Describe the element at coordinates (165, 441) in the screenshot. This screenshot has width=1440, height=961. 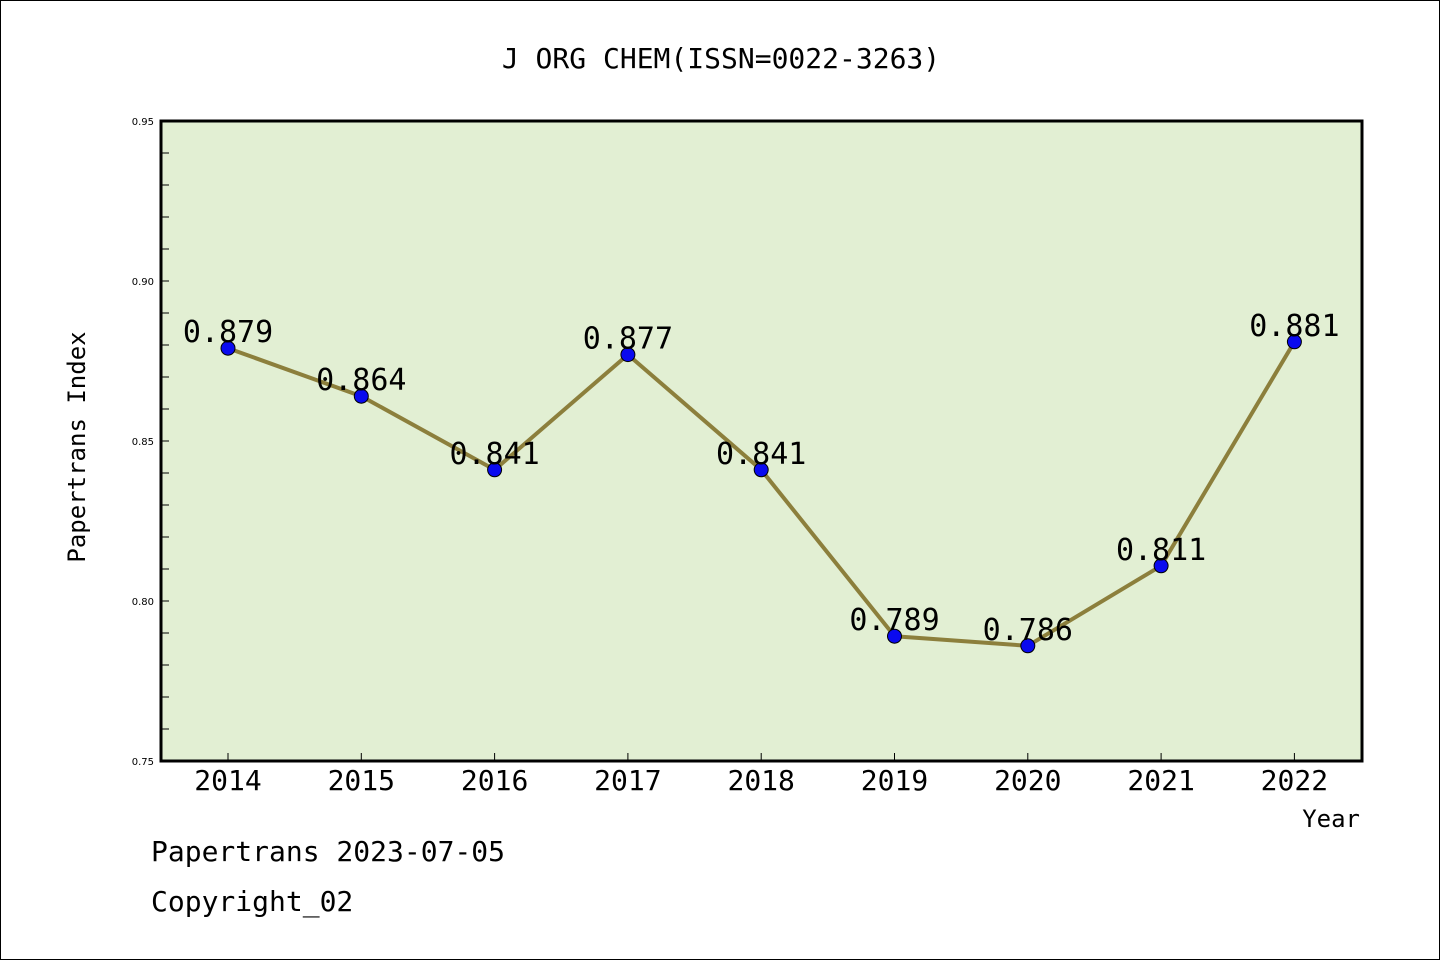
I see `y-minor-ticks` at that location.